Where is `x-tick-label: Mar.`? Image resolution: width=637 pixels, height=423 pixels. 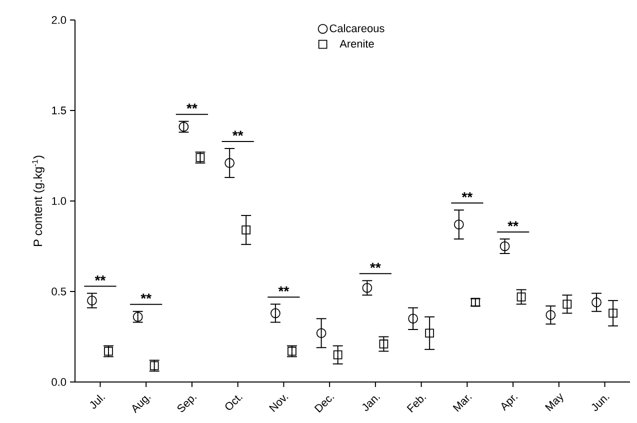 x-tick-label: Mar. is located at coordinates (462, 403).